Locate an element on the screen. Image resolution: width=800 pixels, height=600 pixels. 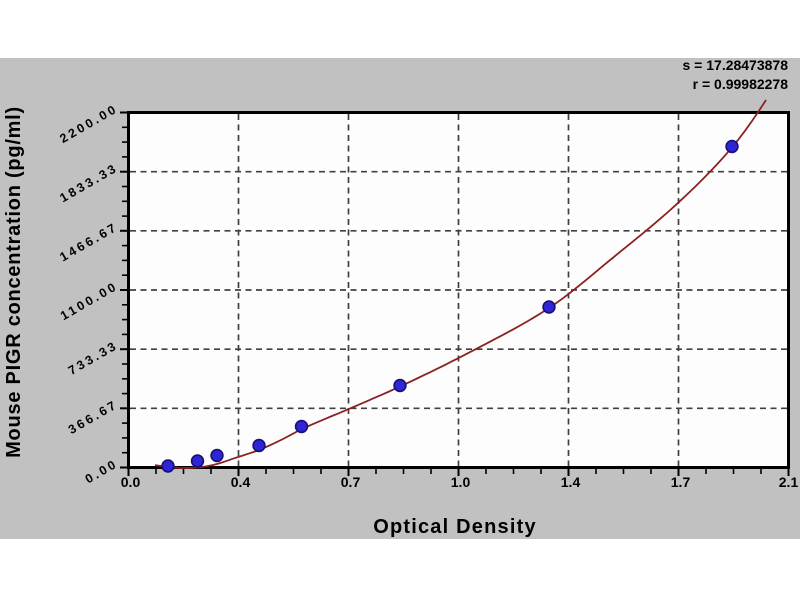
svg-text: 0.4 is located at coordinates (241, 482).